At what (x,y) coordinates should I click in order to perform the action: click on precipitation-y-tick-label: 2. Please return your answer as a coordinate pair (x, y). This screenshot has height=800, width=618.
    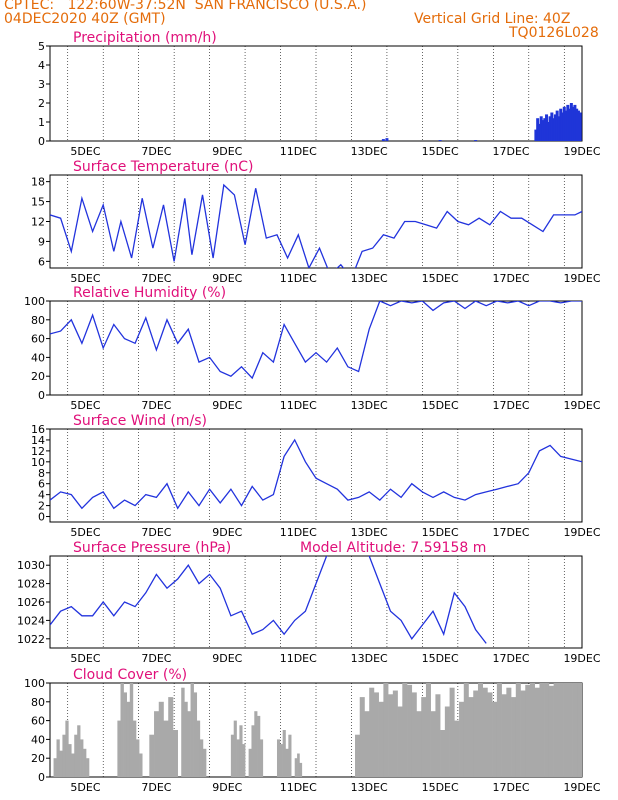
    Looking at the image, I should click on (41, 103).